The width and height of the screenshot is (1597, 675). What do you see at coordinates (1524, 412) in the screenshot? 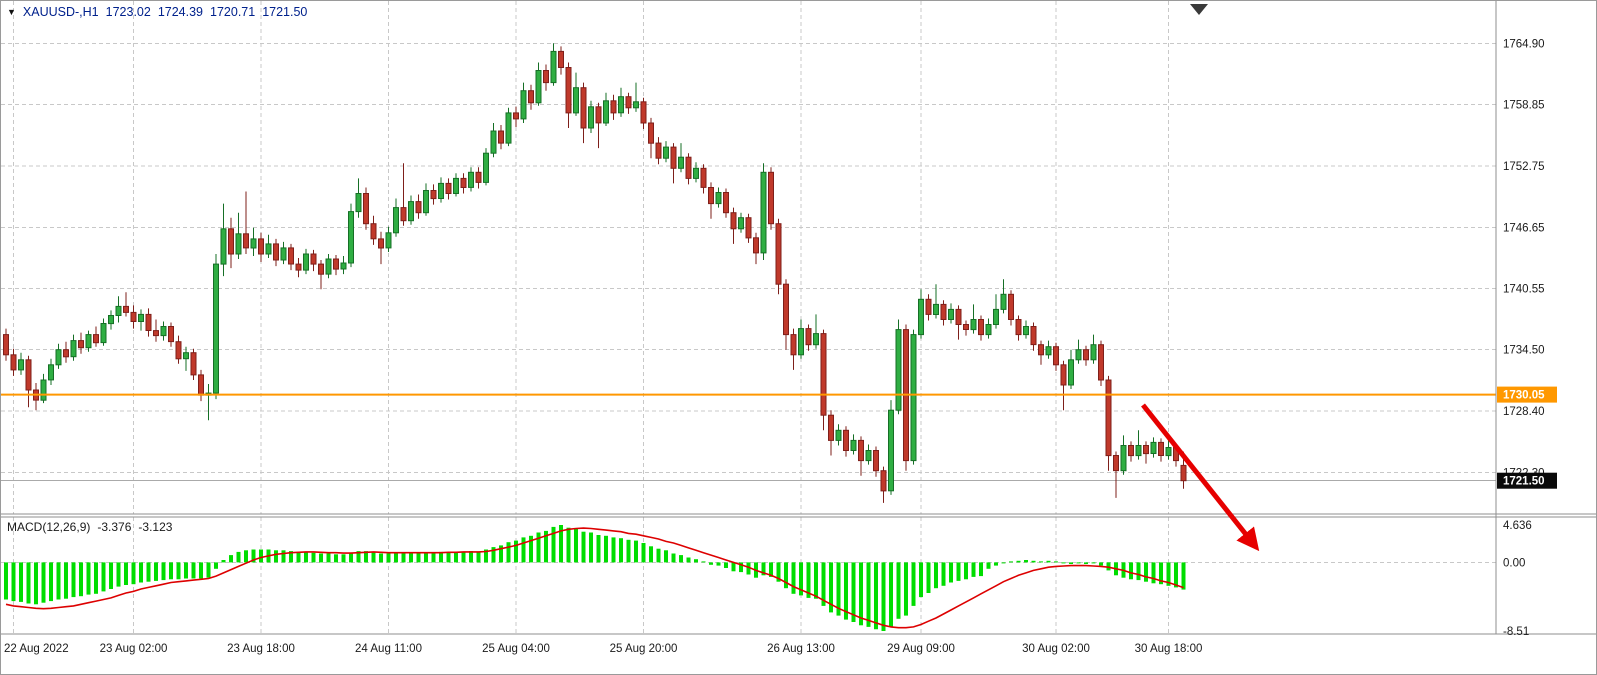
I see `svg-text: 1728.40` at bounding box center [1524, 412].